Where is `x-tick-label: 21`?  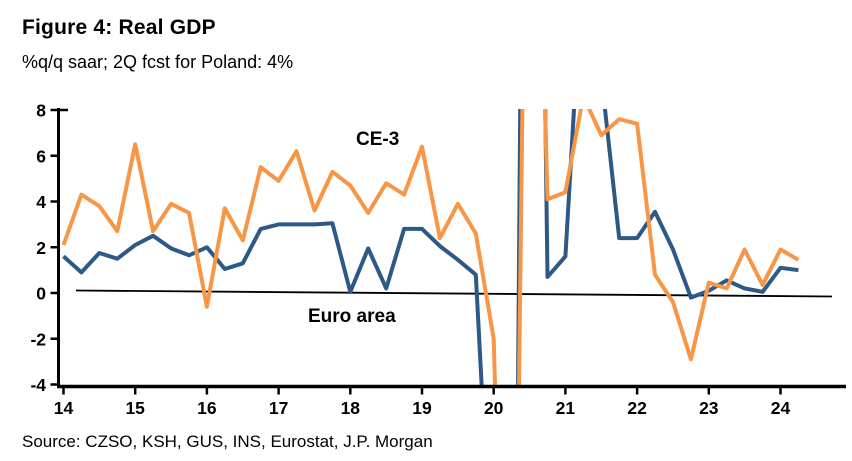 x-tick-label: 21 is located at coordinates (566, 408).